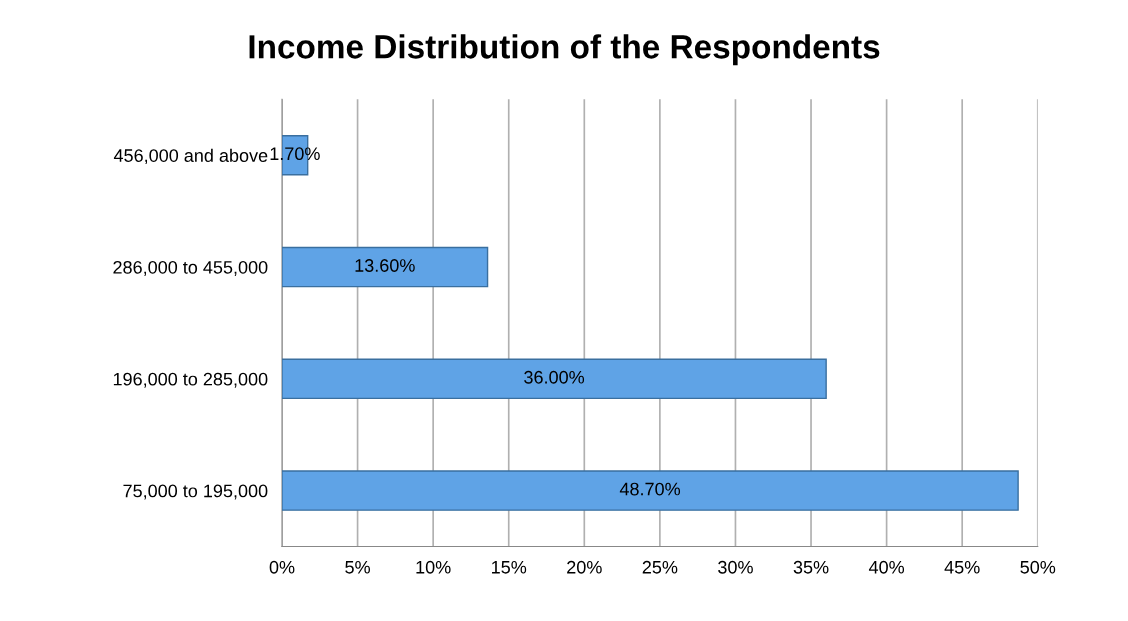 This screenshot has width=1128, height=621. What do you see at coordinates (195, 492) in the screenshot?
I see `y-tick-label: 75,000 to 195,000` at bounding box center [195, 492].